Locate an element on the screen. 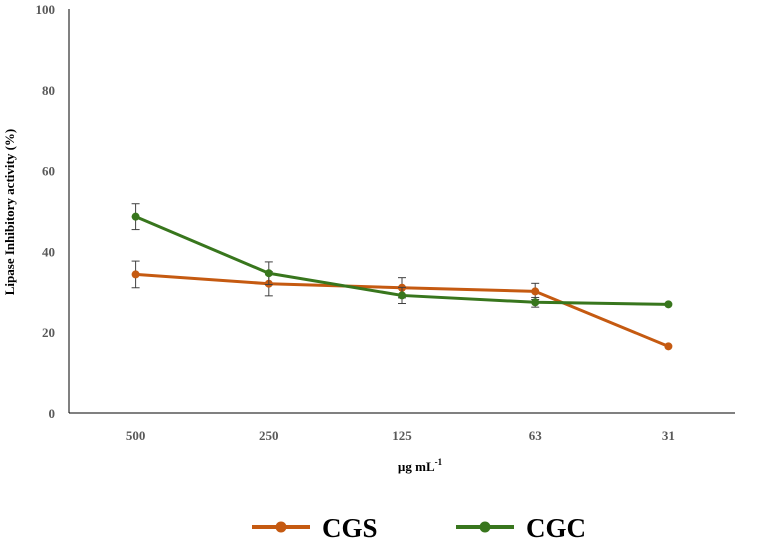 The width and height of the screenshot is (762, 543). y-axis-title: Lipase Inhibitory activity (%) is located at coordinates (9, 212).